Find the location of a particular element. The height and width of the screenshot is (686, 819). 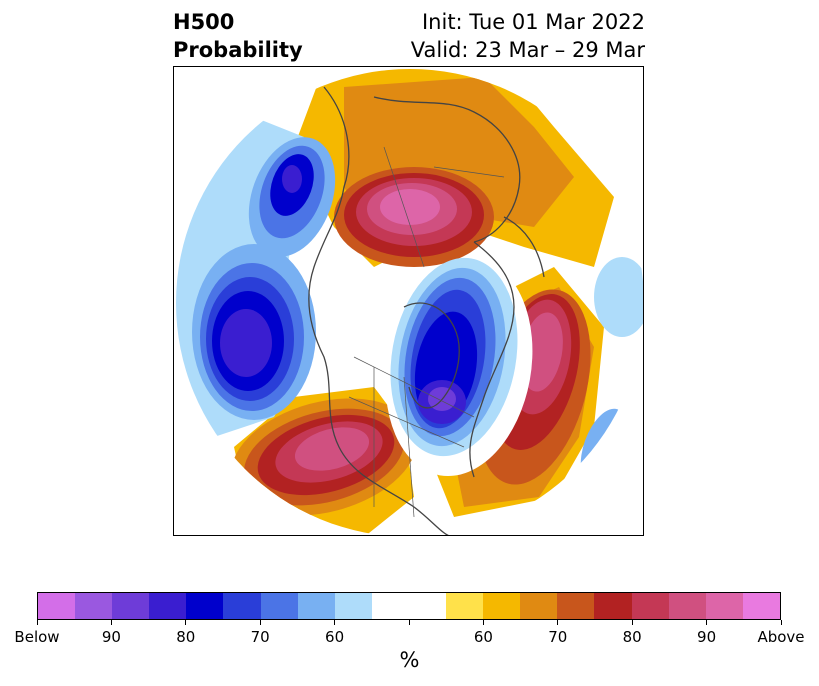

colorbar-unit-label: % is located at coordinates (409, 660).